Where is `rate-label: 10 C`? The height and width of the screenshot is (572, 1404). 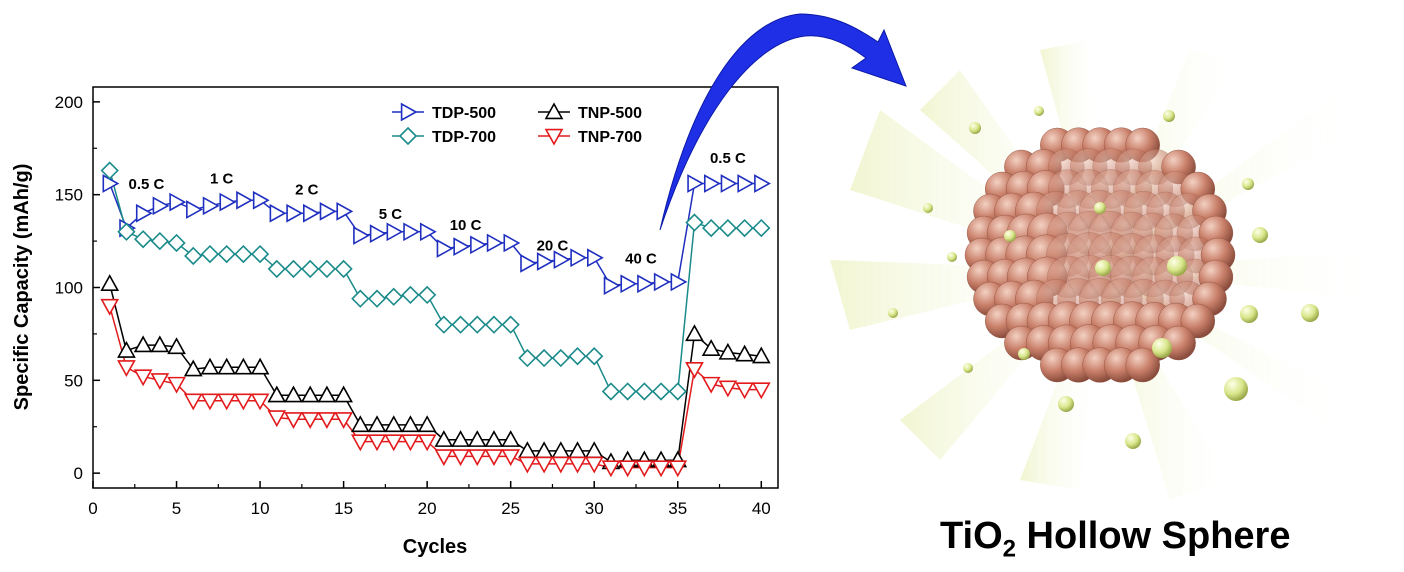 rate-label: 10 C is located at coordinates (466, 225).